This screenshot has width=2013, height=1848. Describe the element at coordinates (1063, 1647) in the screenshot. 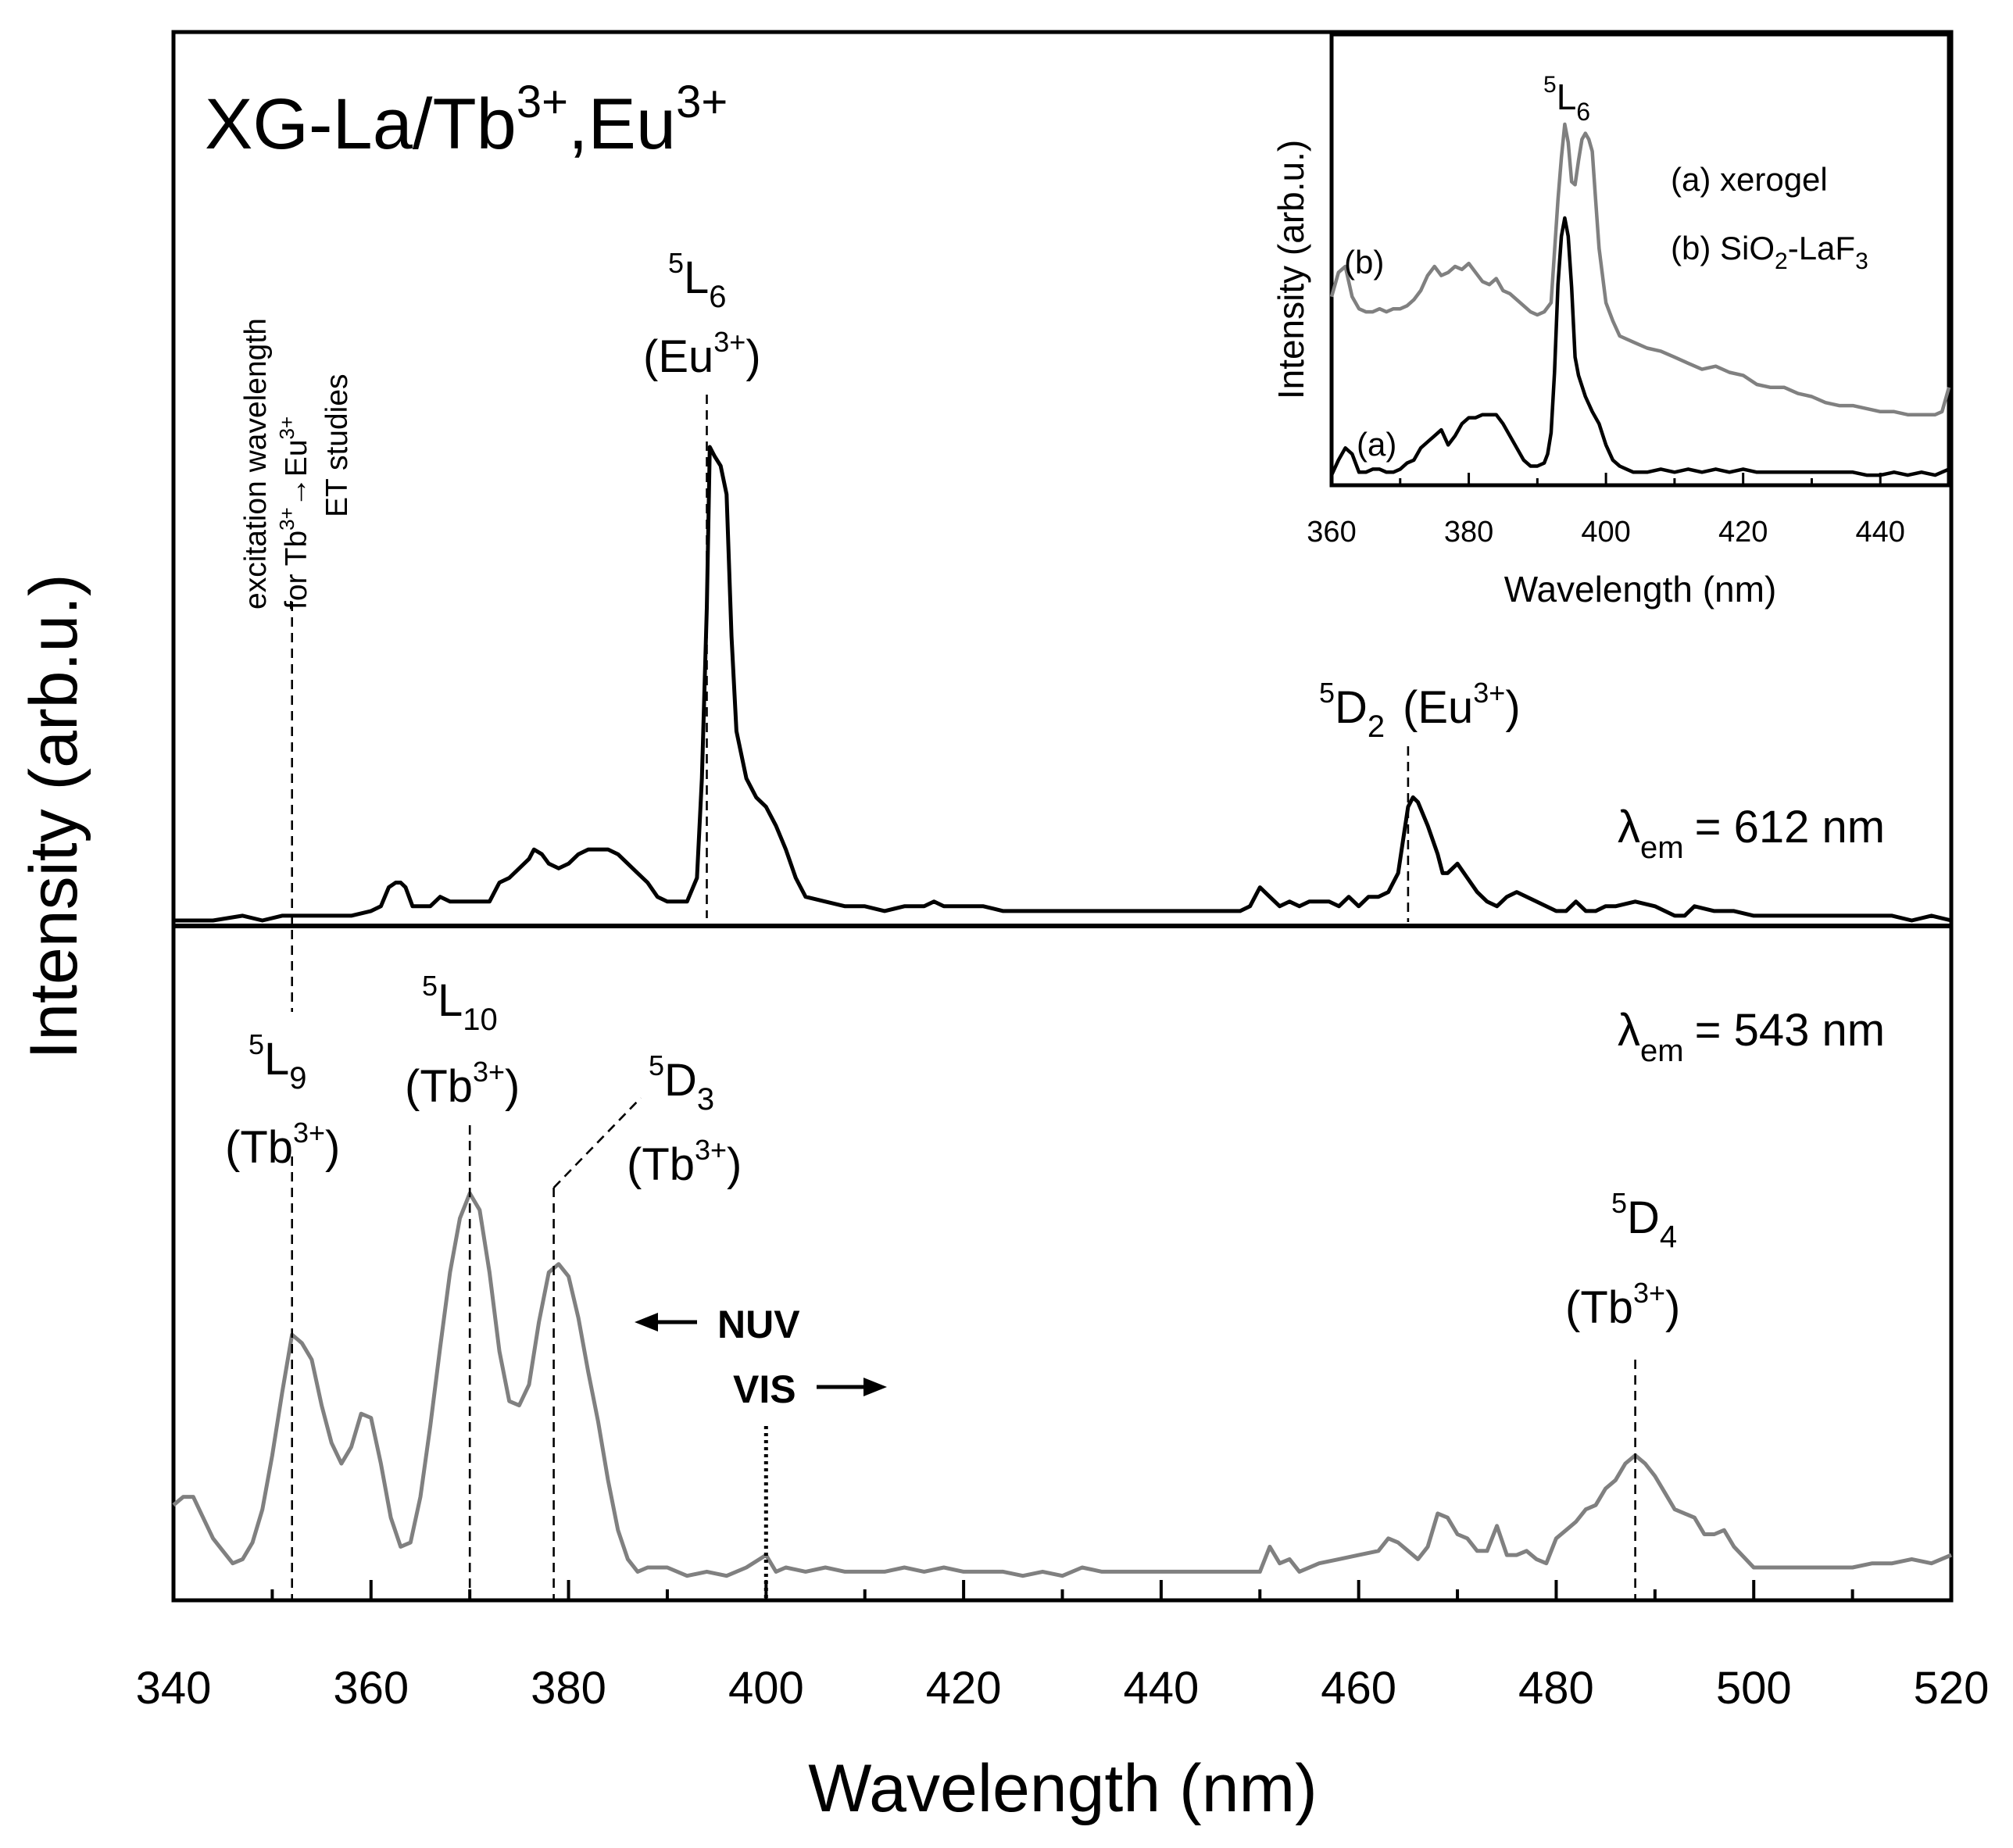

I see `x-axis-ticks: 340 360 380 400 420 440 460 480 500 520` at that location.